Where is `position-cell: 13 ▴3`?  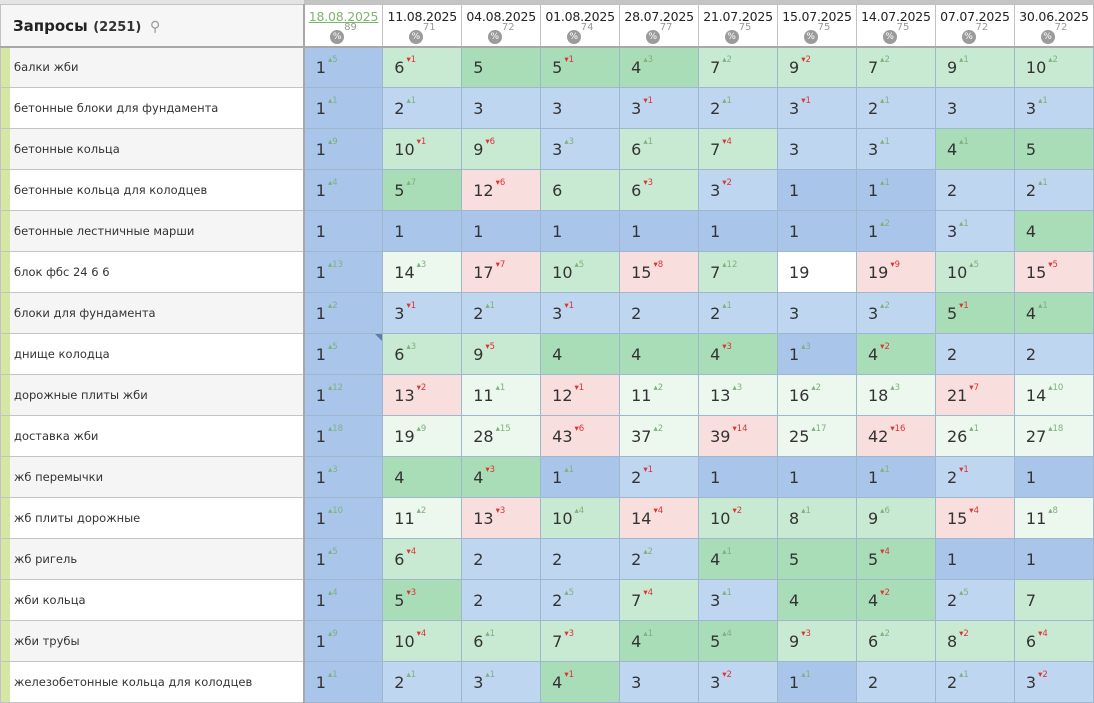
position-cell: 13 ▴3 is located at coordinates (738, 395).